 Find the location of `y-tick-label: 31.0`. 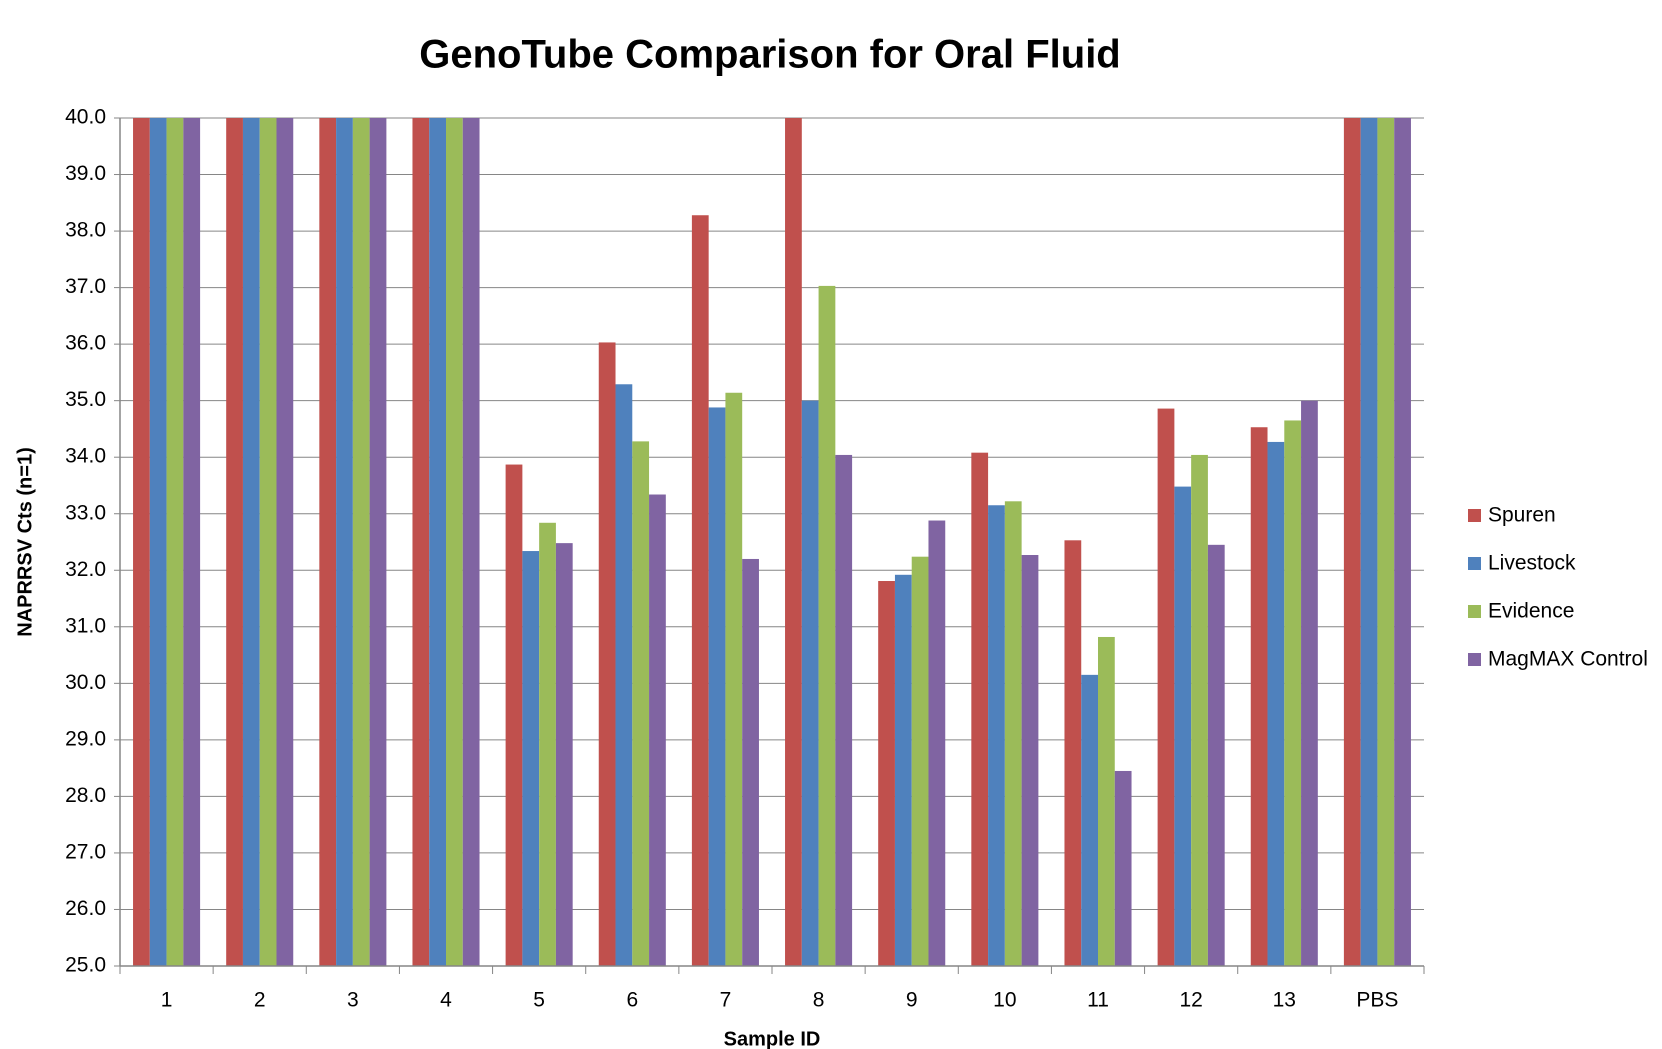

y-tick-label: 31.0 is located at coordinates (85, 625).